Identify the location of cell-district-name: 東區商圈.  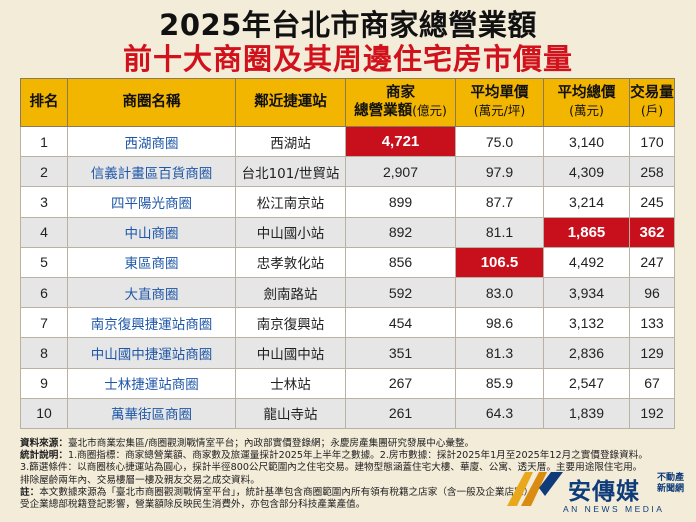
(151, 262).